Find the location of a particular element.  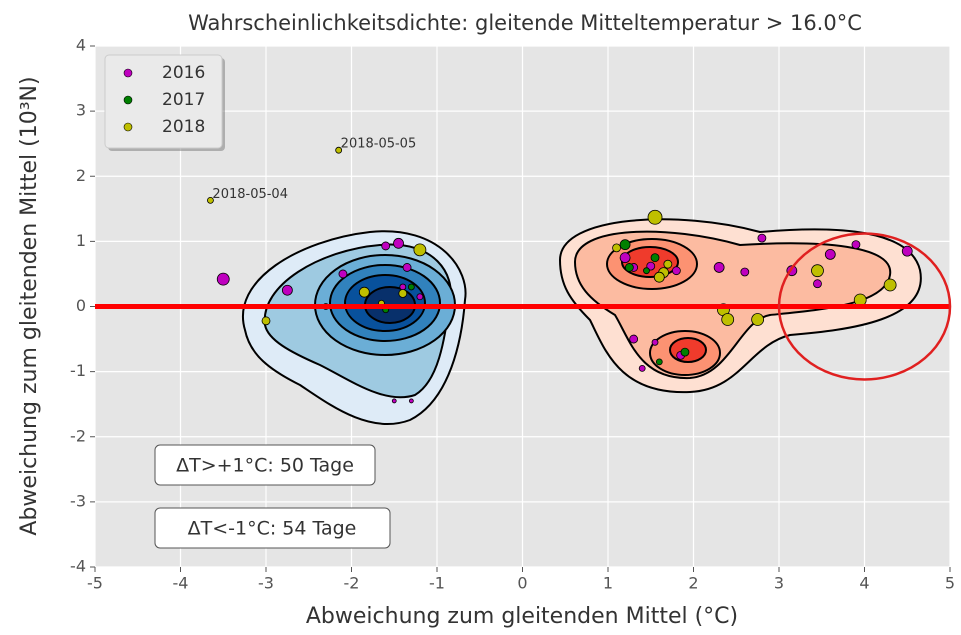

y-axis-label: Abweichung zum gleitenden Mittel (10³N) is located at coordinates (29, 305).